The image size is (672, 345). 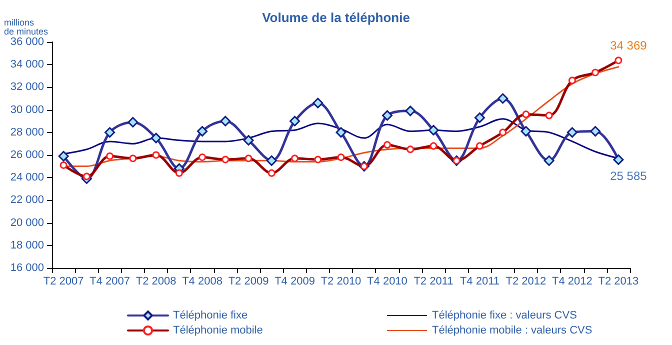 I want to click on y-tick-label: 16 000, so click(x=27, y=268).